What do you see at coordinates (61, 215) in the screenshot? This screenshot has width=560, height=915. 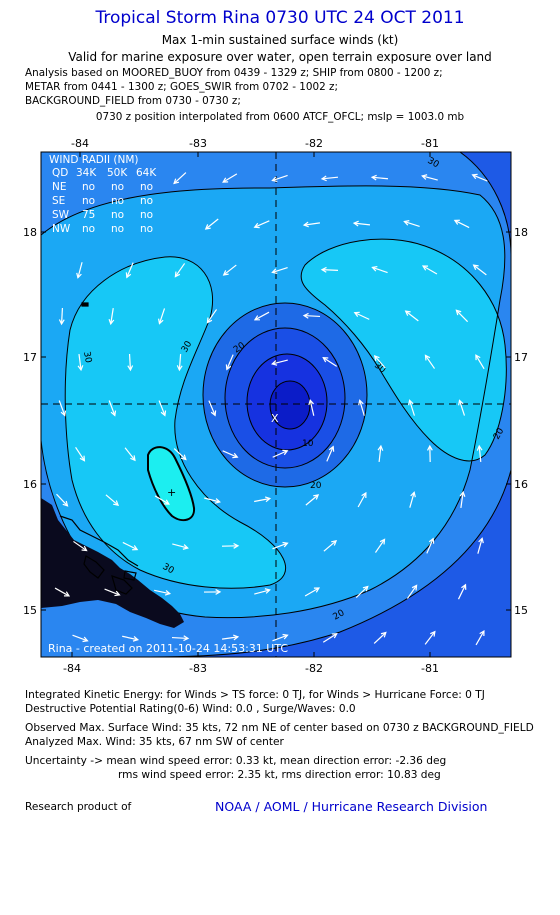 I see `wind-radii-quadrant: SW` at bounding box center [61, 215].